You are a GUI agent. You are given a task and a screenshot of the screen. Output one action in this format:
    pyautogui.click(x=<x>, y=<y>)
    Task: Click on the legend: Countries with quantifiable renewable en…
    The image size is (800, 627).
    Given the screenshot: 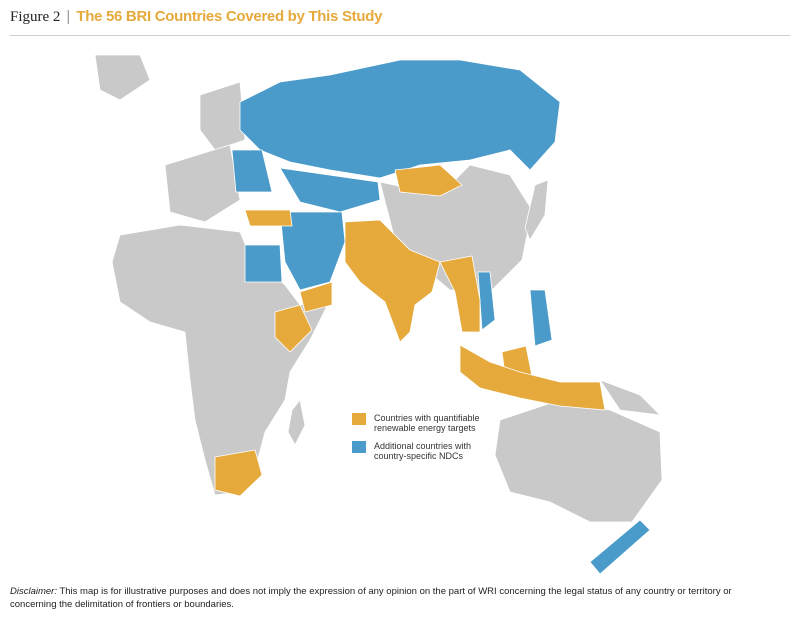 What is the action you would take?
    pyautogui.click(x=427, y=441)
    